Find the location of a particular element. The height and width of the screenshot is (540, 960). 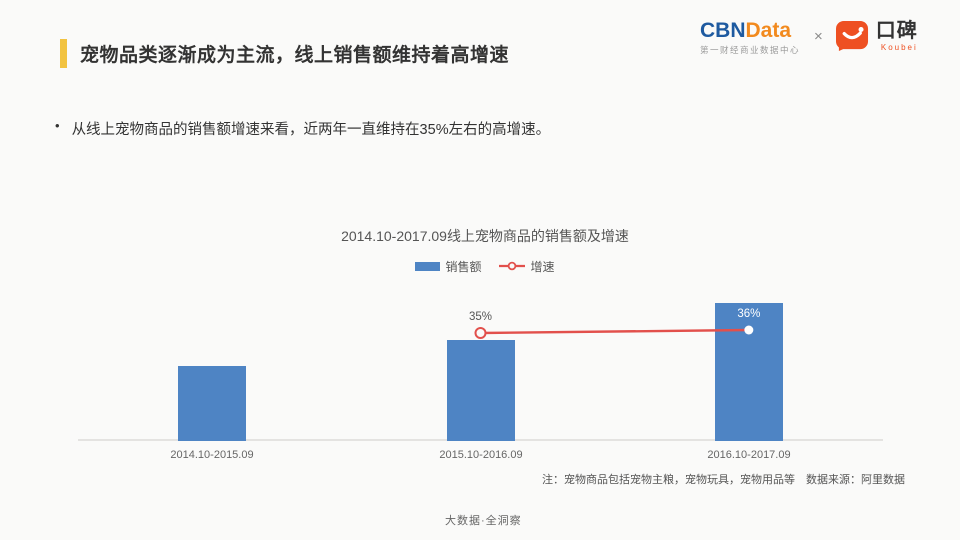

legend-item-growth: 增速 is located at coordinates (526, 266).